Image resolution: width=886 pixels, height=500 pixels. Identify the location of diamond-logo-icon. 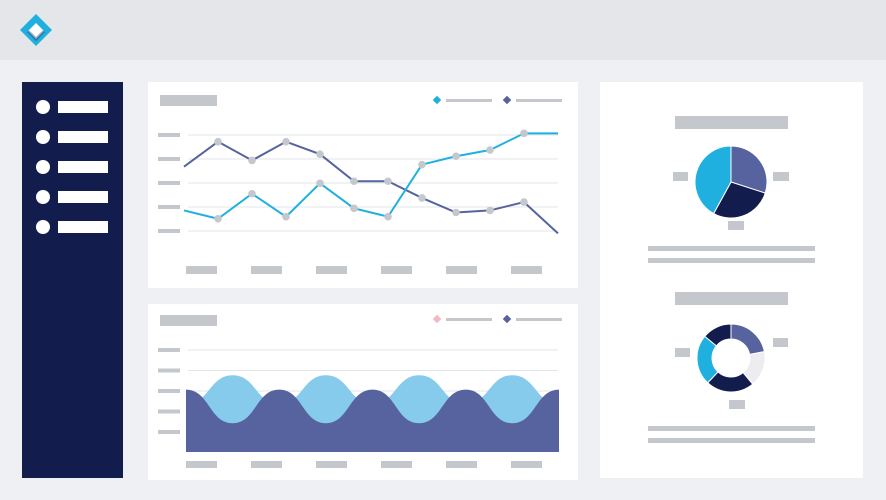
(36, 30).